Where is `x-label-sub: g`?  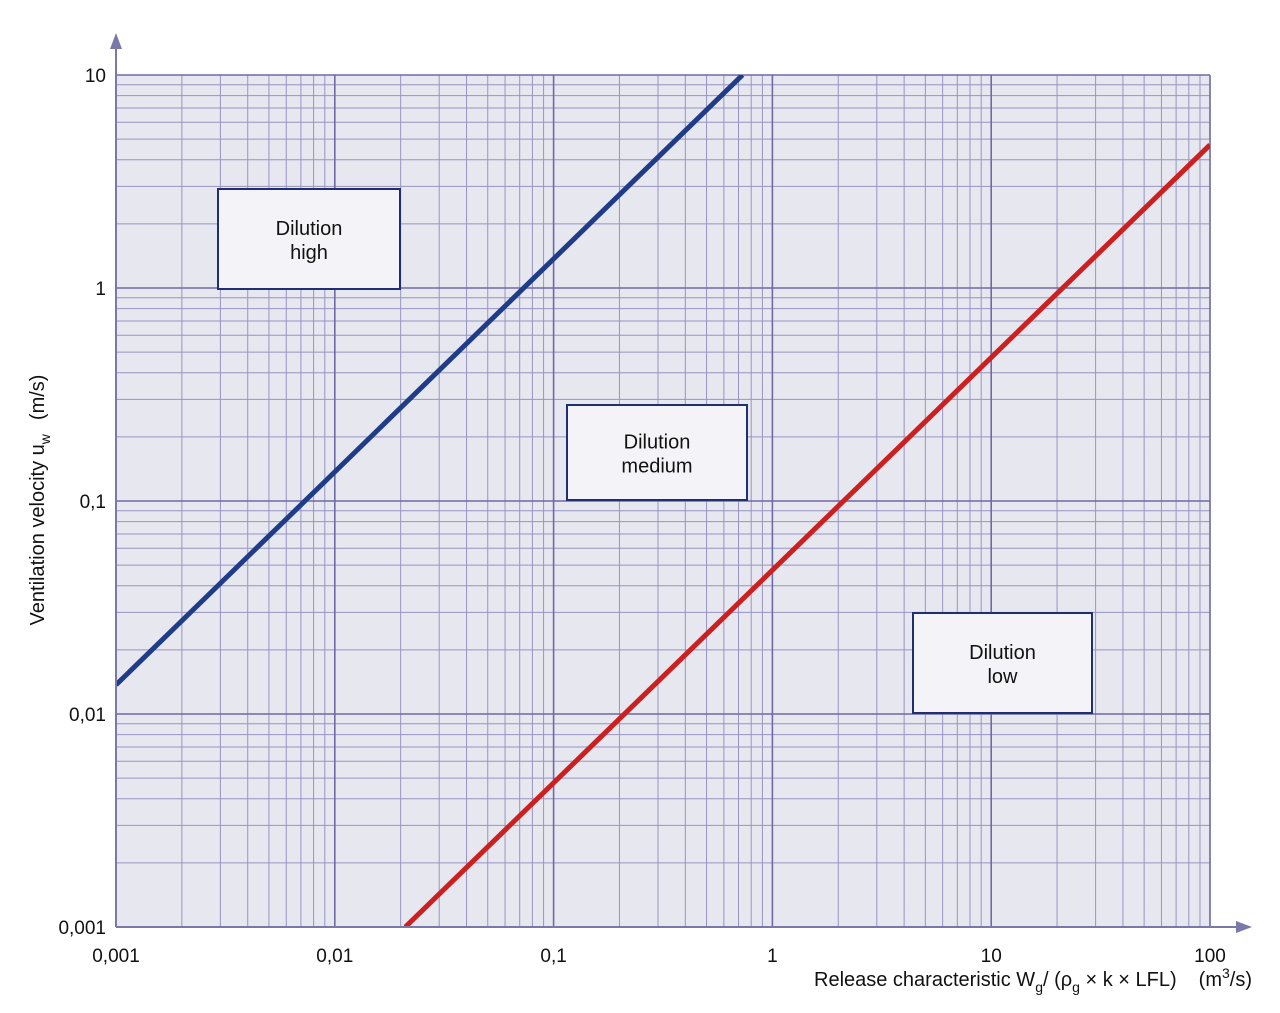
x-label-sub: g is located at coordinates (1039, 987).